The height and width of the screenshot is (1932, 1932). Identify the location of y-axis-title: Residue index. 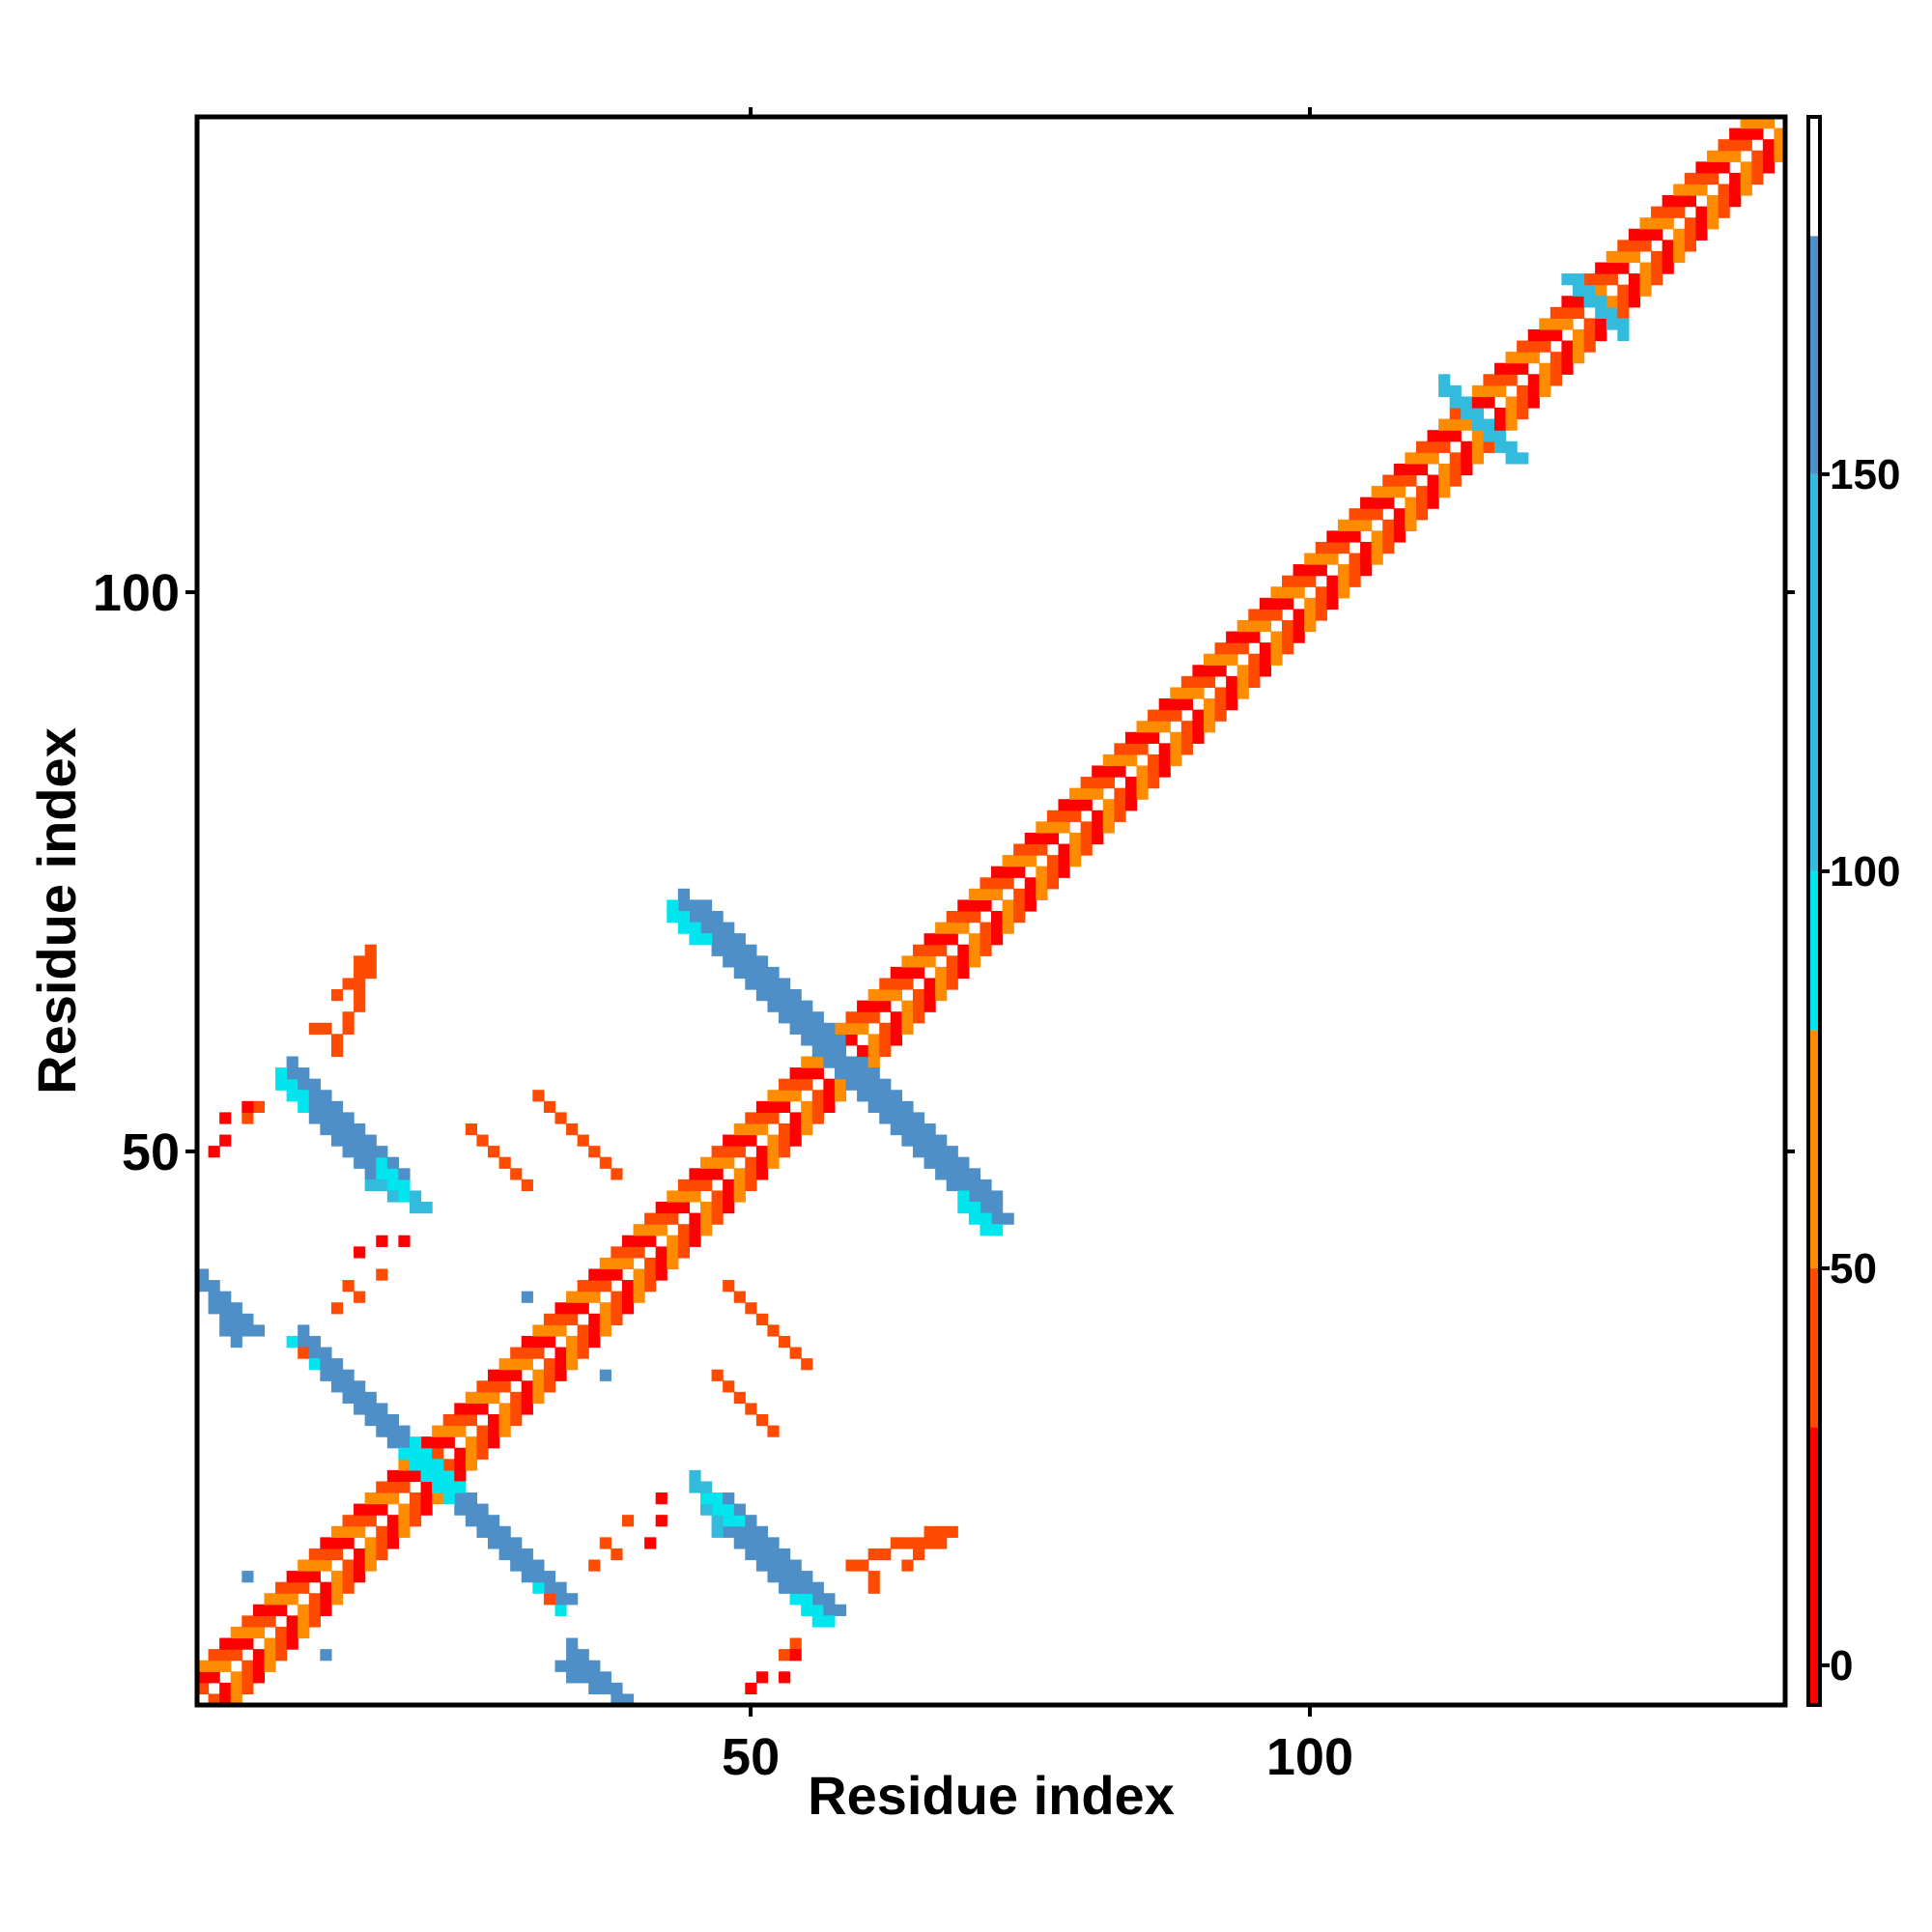
(56, 910).